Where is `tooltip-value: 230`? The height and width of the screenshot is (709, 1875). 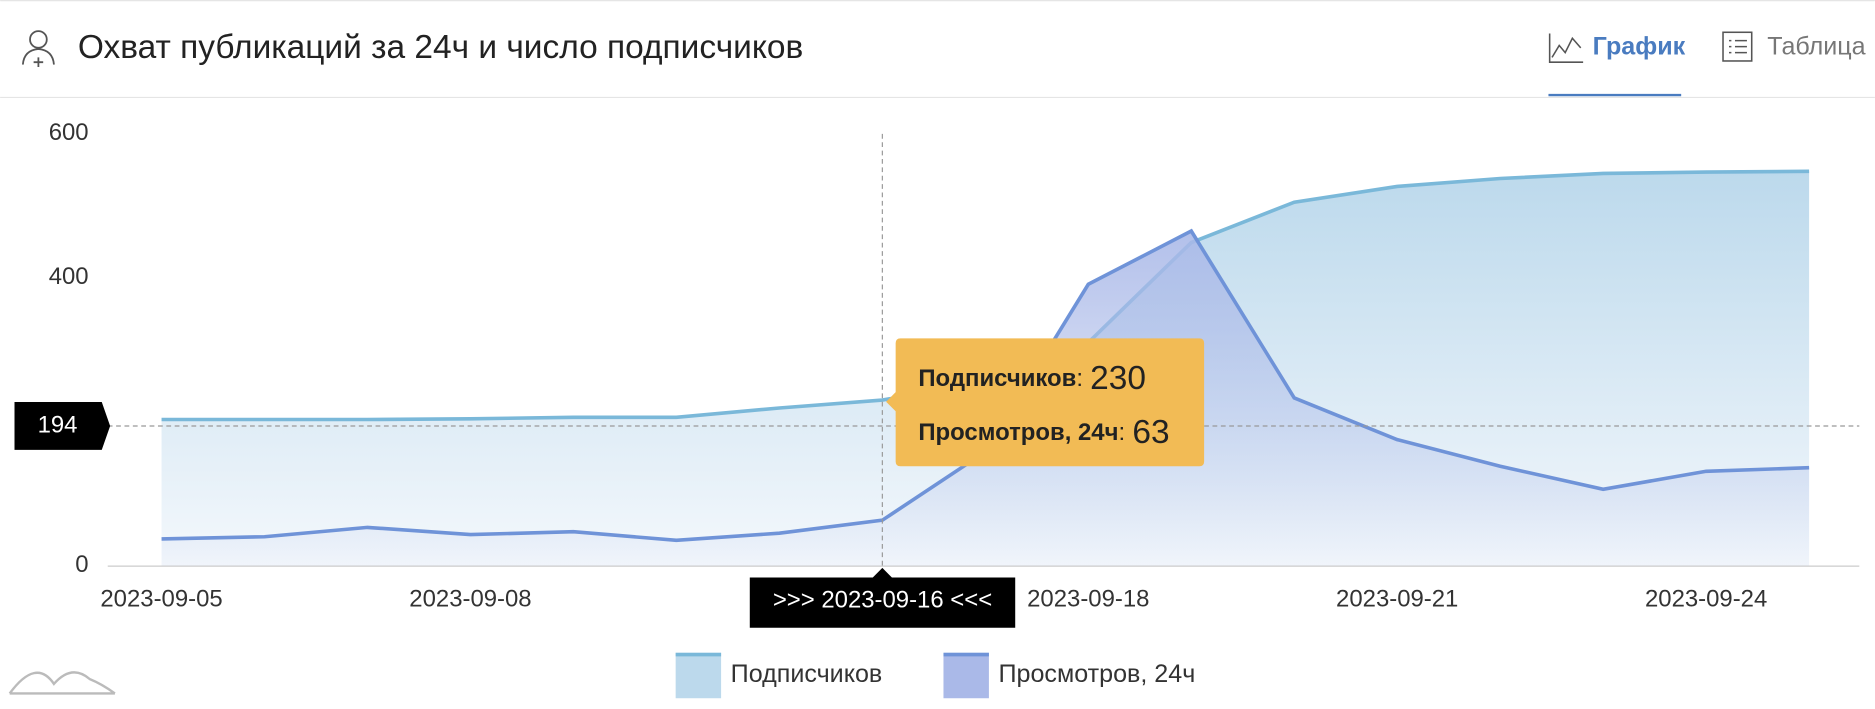
tooltip-value: 230 is located at coordinates (1118, 378).